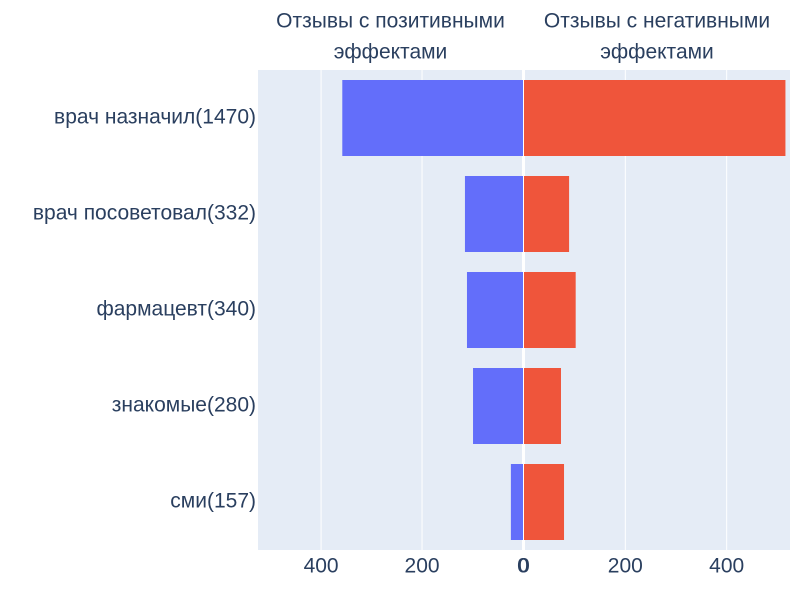  I want to click on subplot-title: Отзывы с негативными, so click(657, 21).